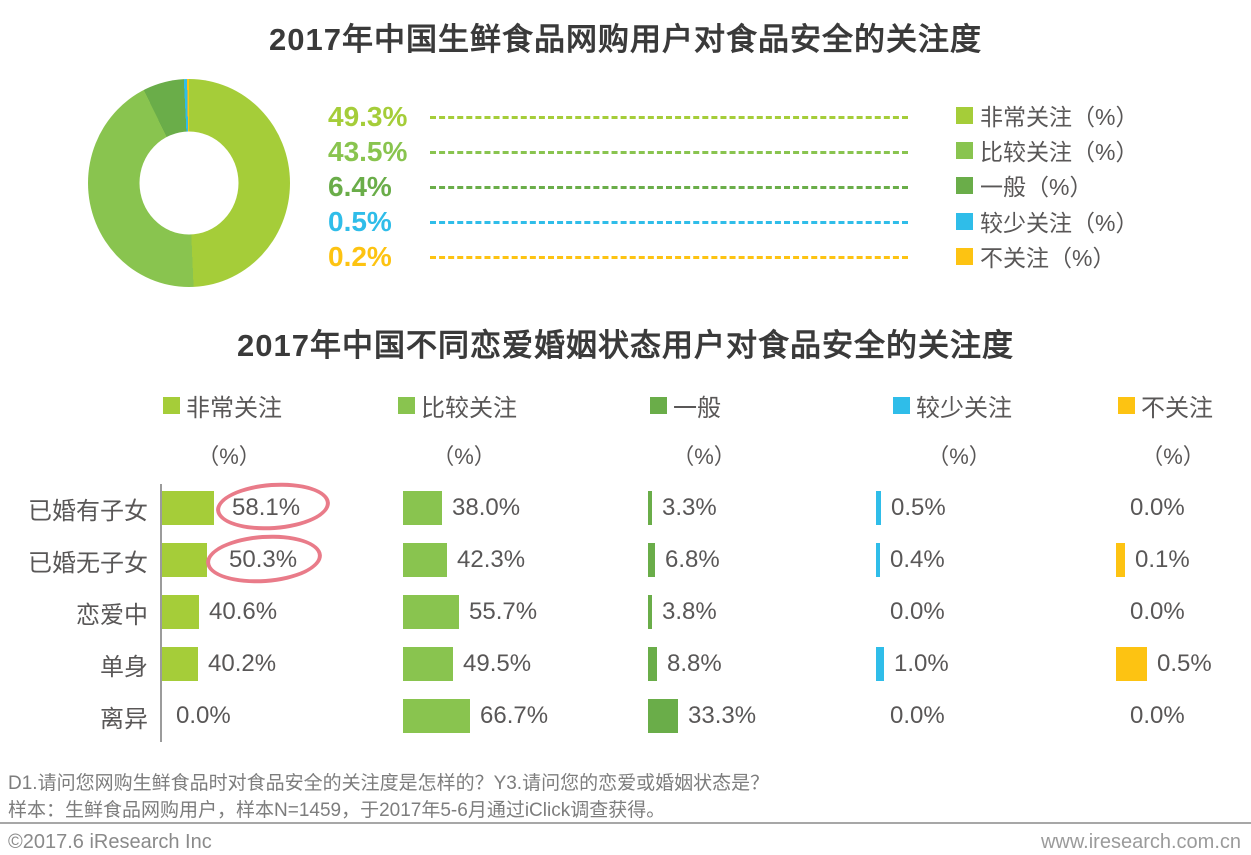 The width and height of the screenshot is (1251, 855). Describe the element at coordinates (618, 222) in the screenshot. I see `donut-value-row: 0.5%` at that location.